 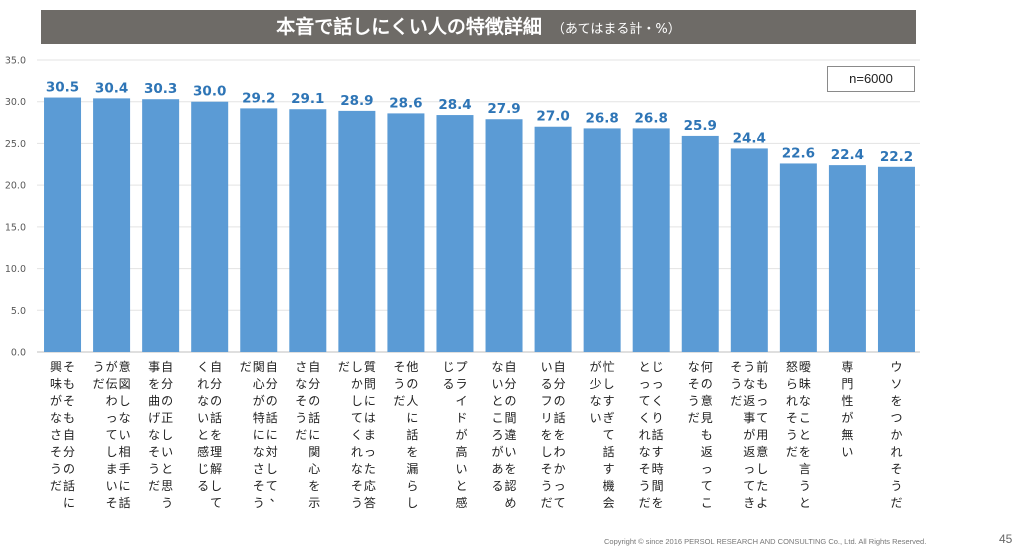 What do you see at coordinates (56, 384) in the screenshot?
I see `category-label-char: 味` at bounding box center [56, 384].